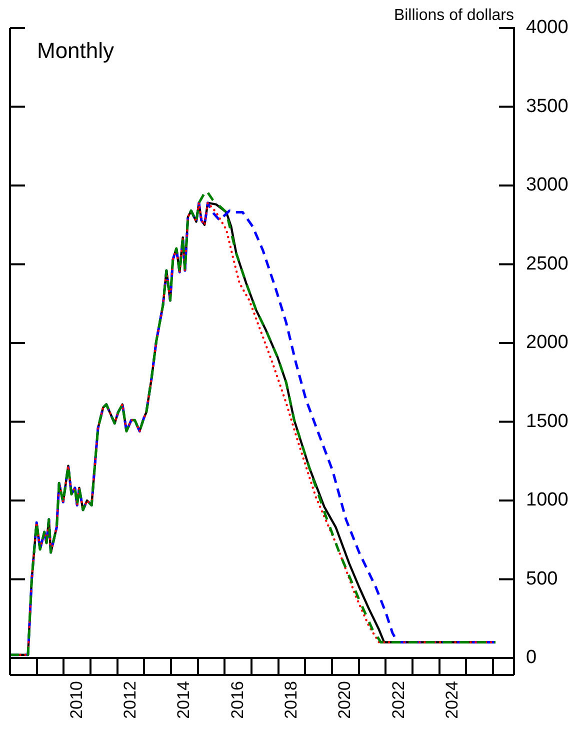 The width and height of the screenshot is (584, 736). What do you see at coordinates (547, 27) in the screenshot?
I see `y-tick-label: 4000` at bounding box center [547, 27].